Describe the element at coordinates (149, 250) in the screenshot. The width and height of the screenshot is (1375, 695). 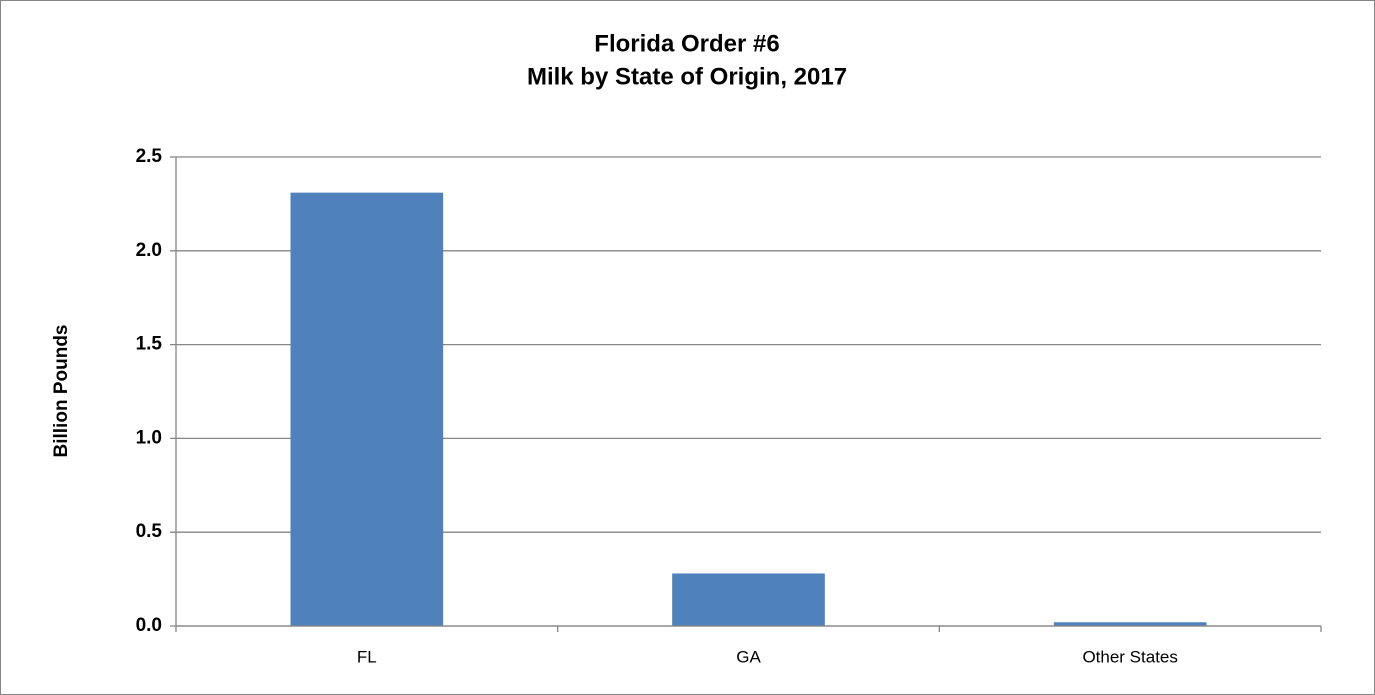
I see `y-tick-label: 2.0` at that location.